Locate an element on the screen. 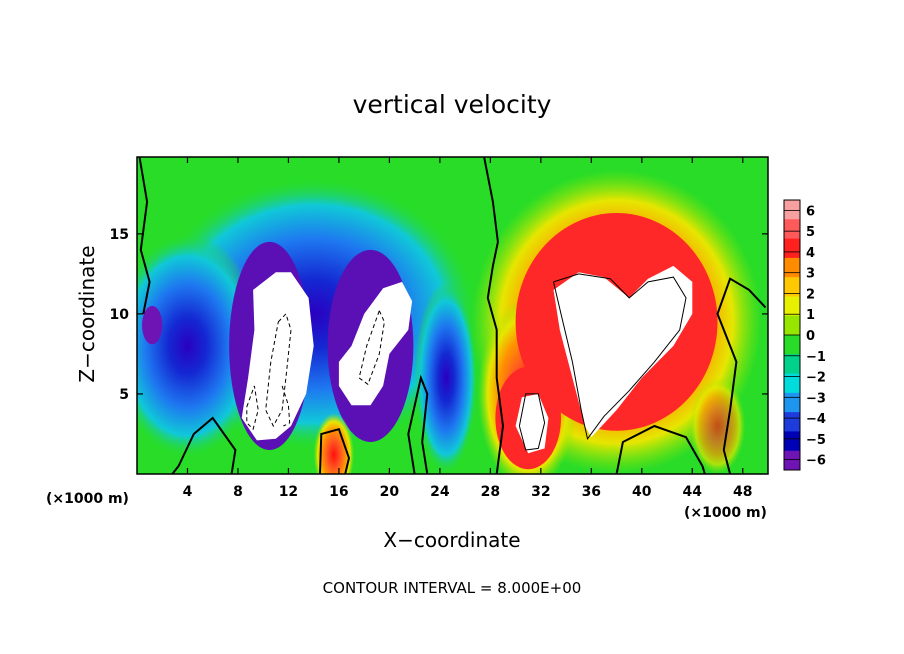 This screenshot has height=654, width=904. x-tick-label: 40 is located at coordinates (642, 492).